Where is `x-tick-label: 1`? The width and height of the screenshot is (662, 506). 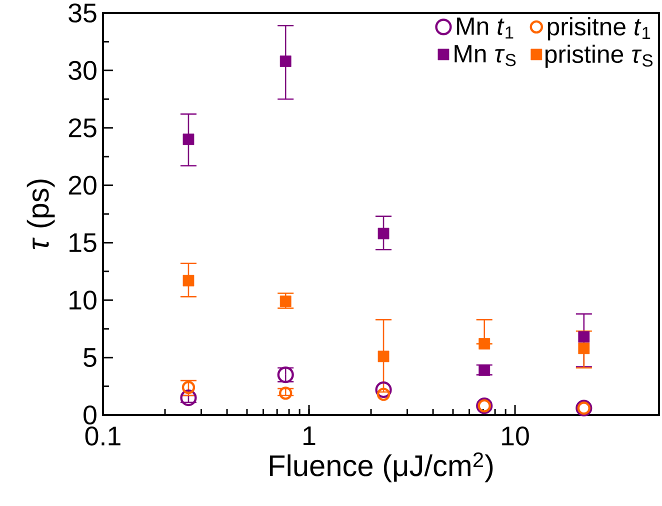 x-tick-label: 1 is located at coordinates (310, 436).